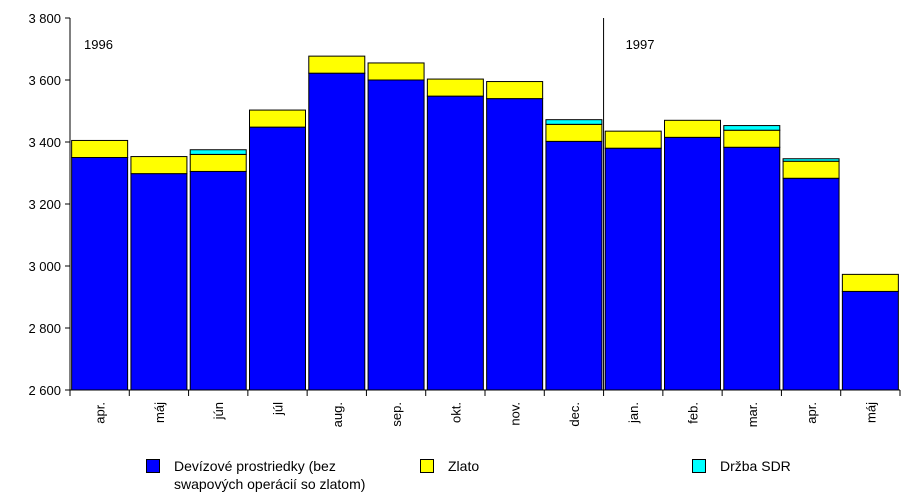 The image size is (910, 497). Describe the element at coordinates (44, 80) in the screenshot. I see `y-tick-label-5: 3 600` at that location.